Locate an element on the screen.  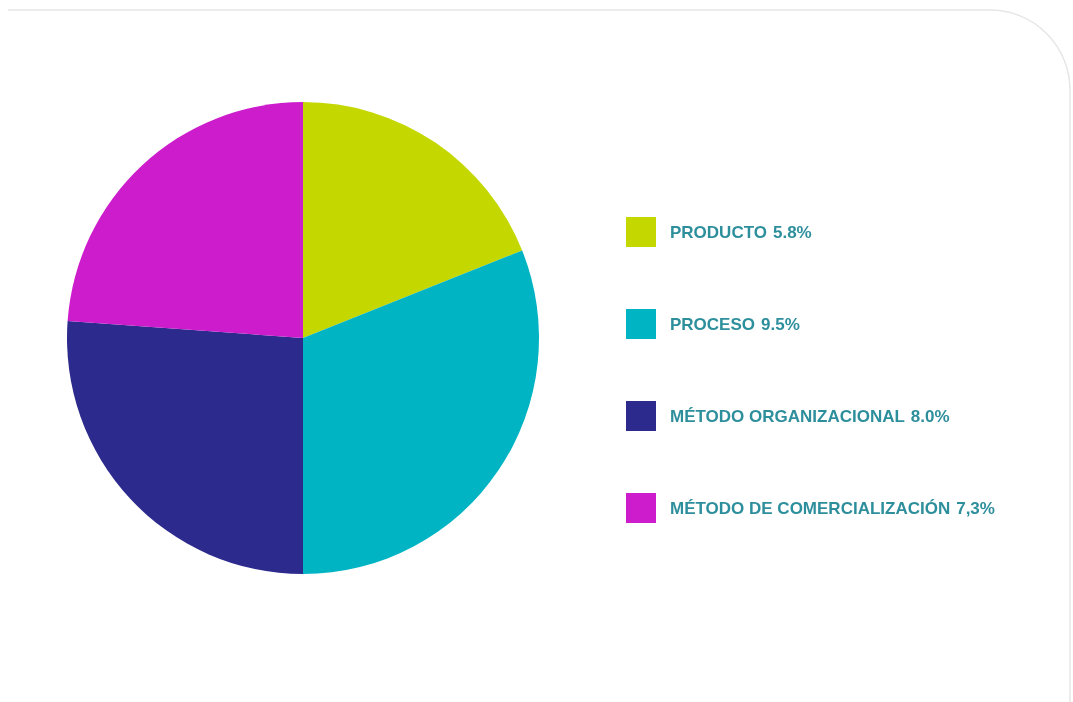
data-label: 8.0% is located at coordinates (930, 416).